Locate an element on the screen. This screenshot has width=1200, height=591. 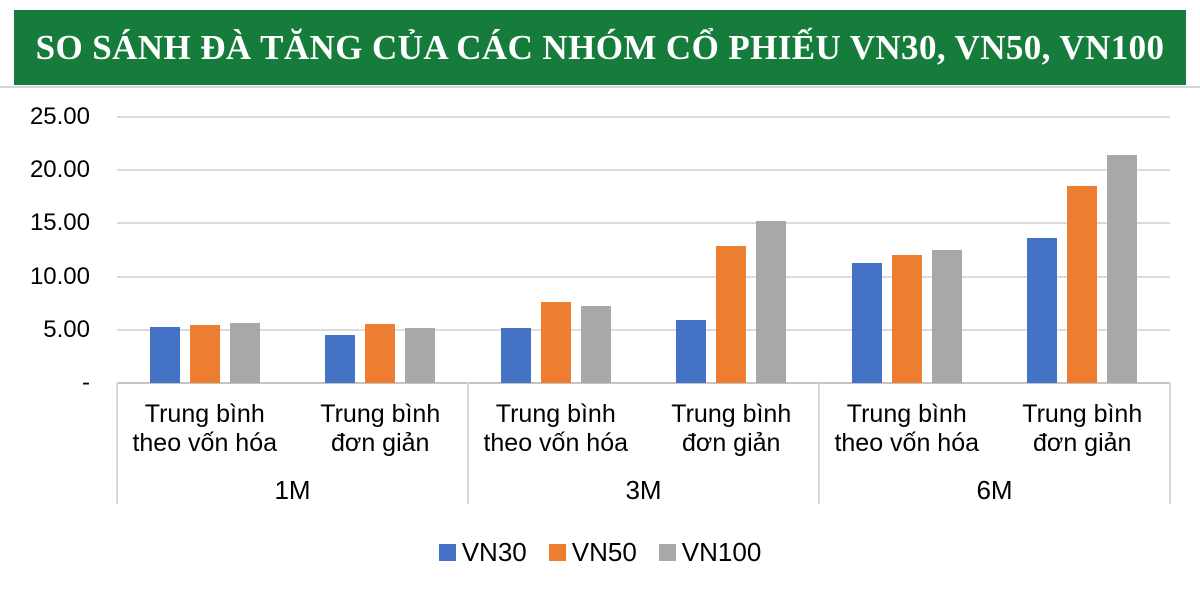
period-label-1m: 1M is located at coordinates (292, 490).